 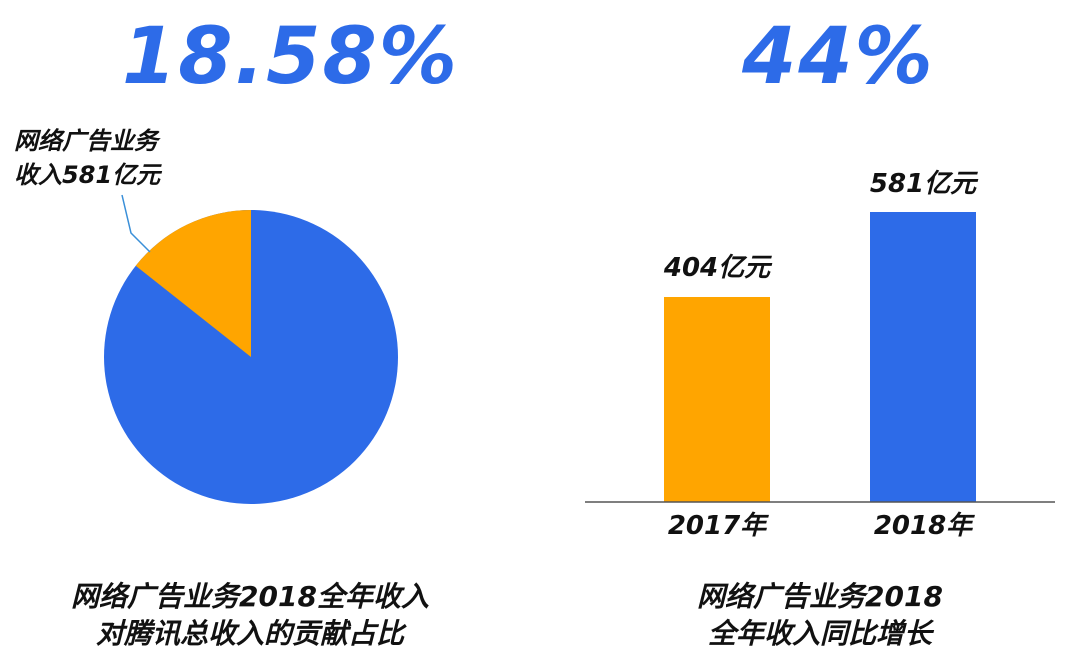 What do you see at coordinates (820, 596) in the screenshot?
I see `bar-caption-line1: 网络广告业务2018` at bounding box center [820, 596].